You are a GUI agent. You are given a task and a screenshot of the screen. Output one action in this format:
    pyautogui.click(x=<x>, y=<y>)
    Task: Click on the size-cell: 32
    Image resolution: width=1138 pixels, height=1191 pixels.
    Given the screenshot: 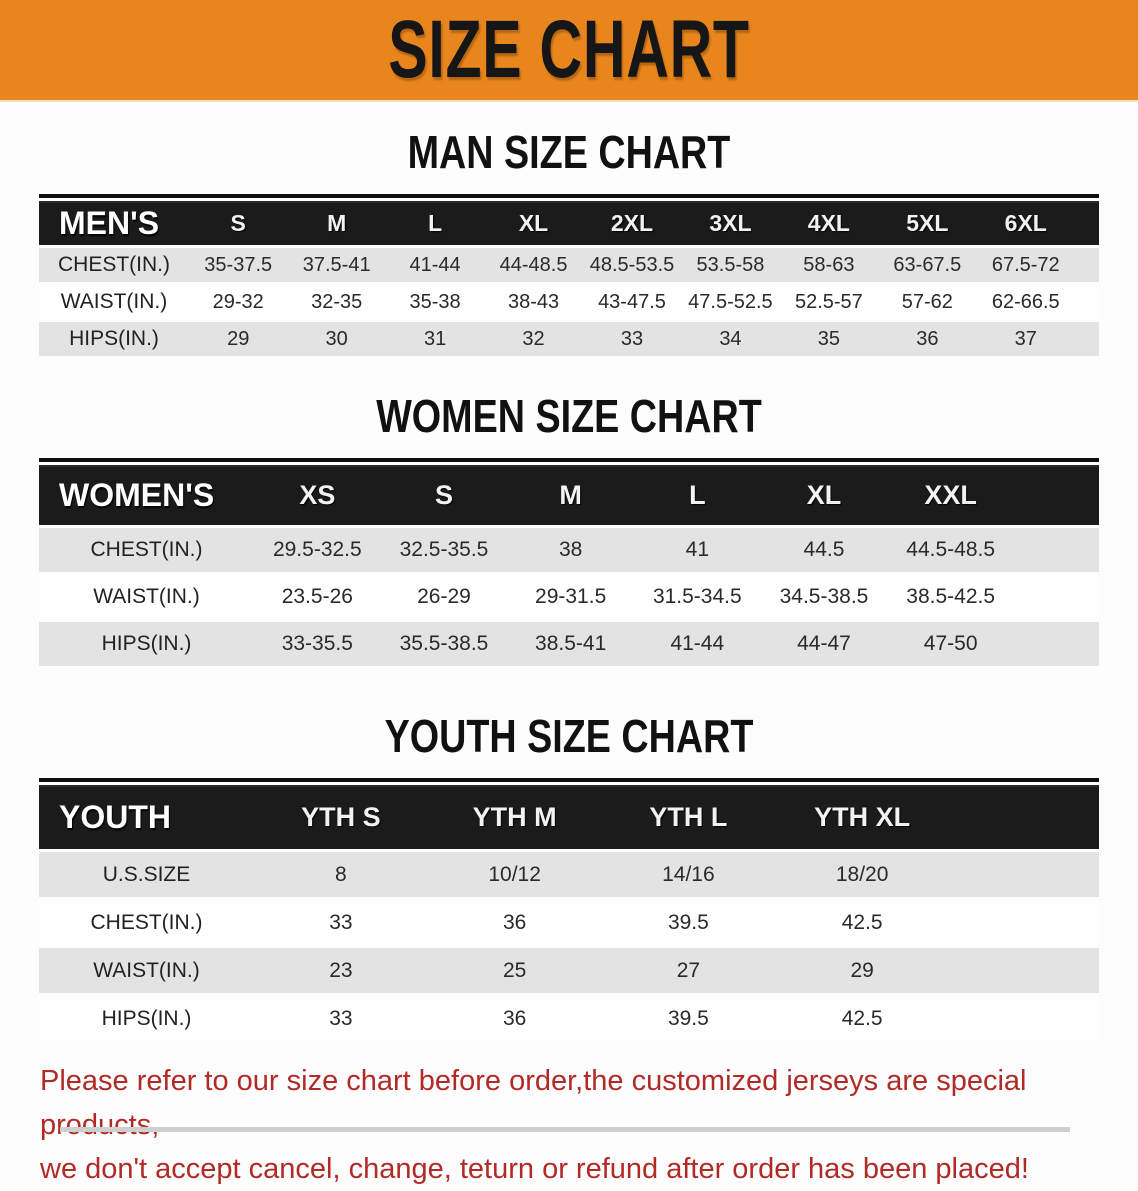 What is the action you would take?
    pyautogui.click(x=533, y=338)
    